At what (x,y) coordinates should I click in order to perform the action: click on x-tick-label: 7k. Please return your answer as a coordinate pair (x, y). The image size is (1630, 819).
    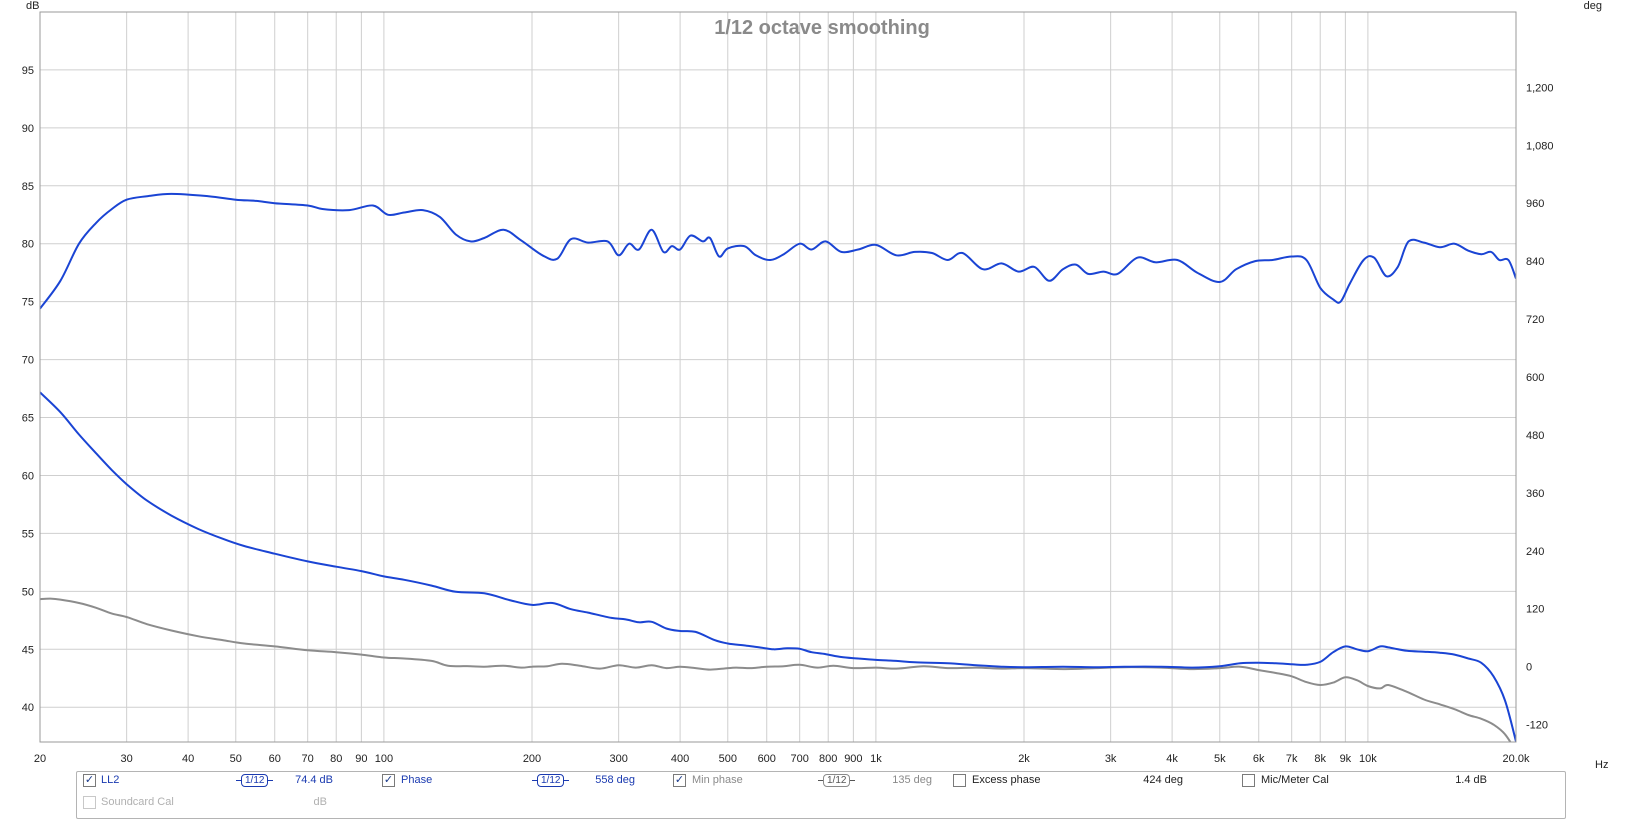
    Looking at the image, I should click on (1292, 759).